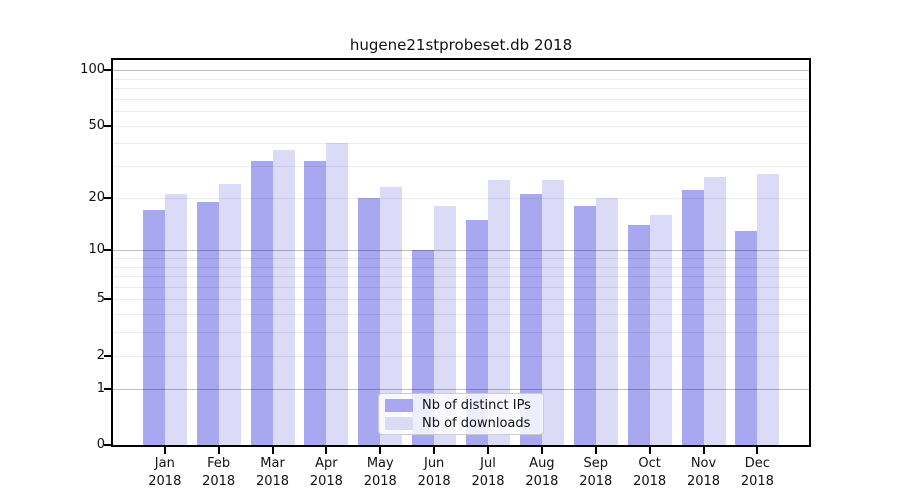  I want to click on bar-distinct-ips-apr, so click(315, 302).